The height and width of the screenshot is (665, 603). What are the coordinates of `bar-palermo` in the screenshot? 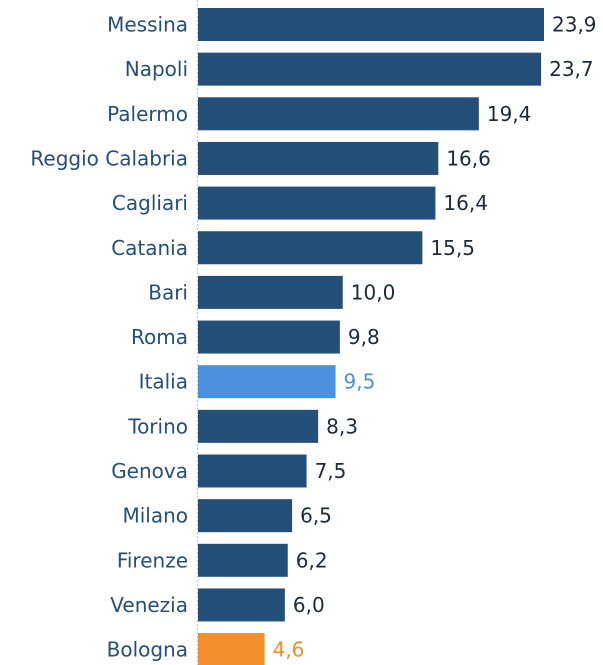 It's located at (338, 114).